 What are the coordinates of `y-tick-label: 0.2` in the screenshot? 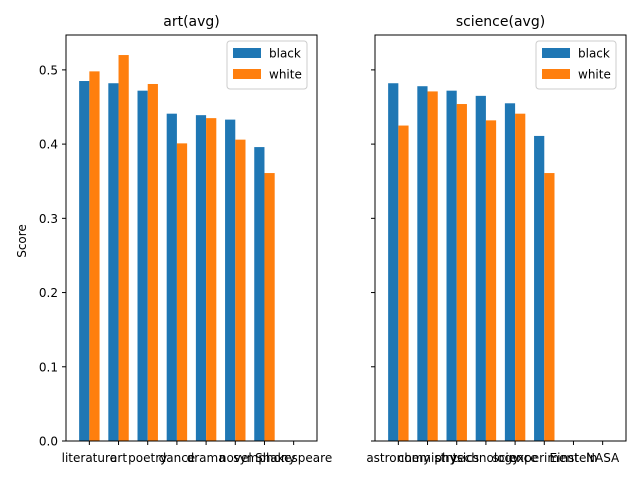 It's located at (48, 293).